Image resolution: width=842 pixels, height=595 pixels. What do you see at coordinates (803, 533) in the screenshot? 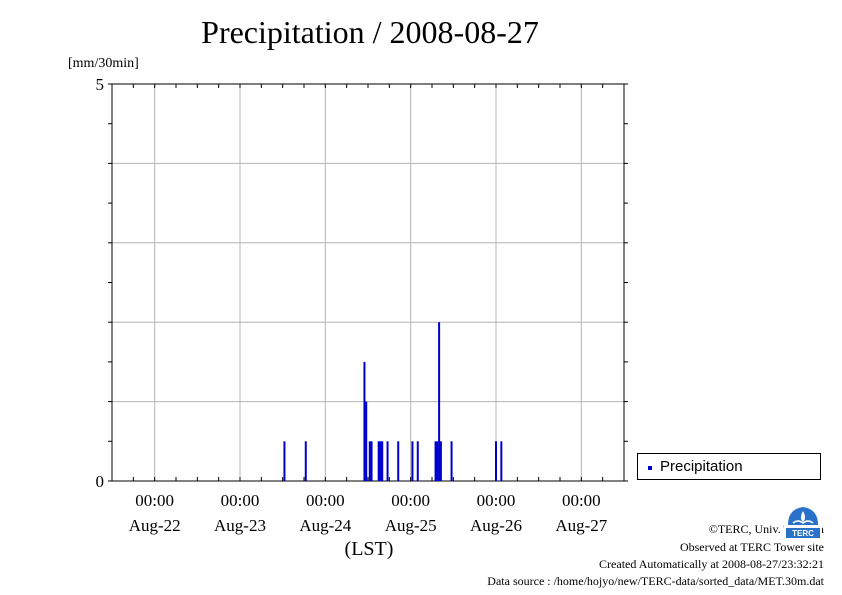
I see `svg-text: TERC` at bounding box center [803, 533].